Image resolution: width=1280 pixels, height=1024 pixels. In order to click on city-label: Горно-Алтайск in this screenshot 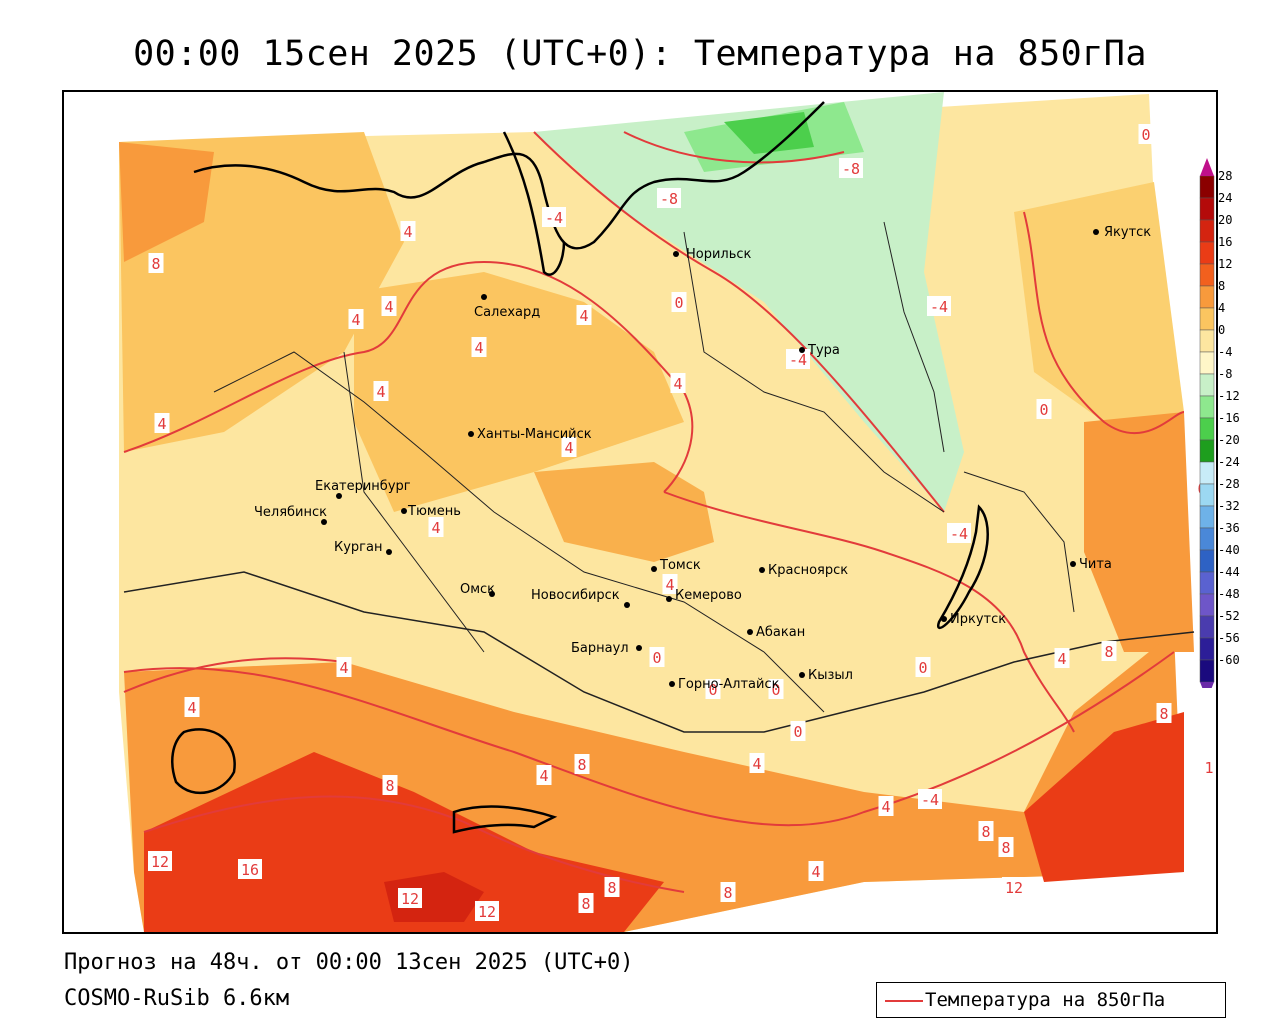, I will do `click(729, 684)`.